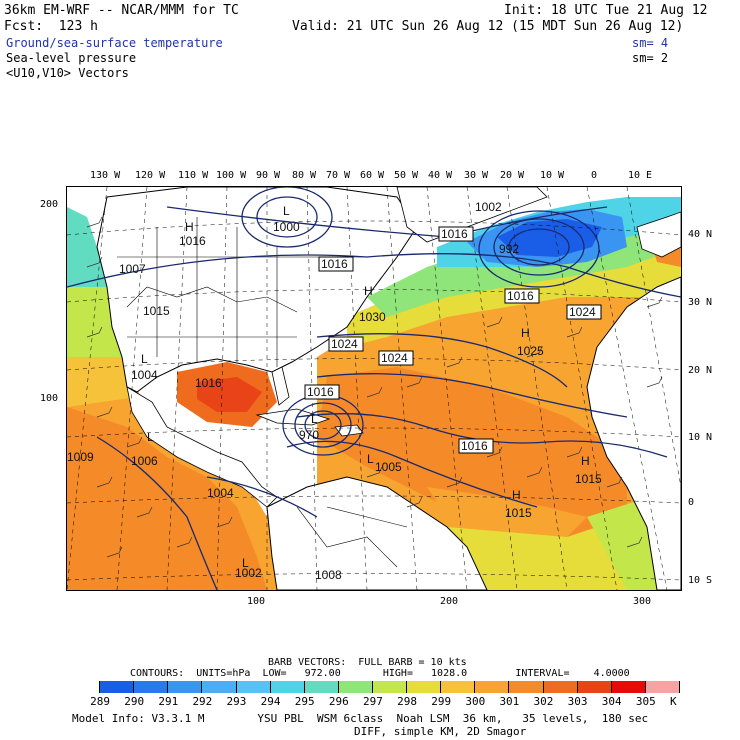 The image size is (740, 740). Describe the element at coordinates (700, 580) in the screenshot. I see `lat-label: 10 S` at that location.